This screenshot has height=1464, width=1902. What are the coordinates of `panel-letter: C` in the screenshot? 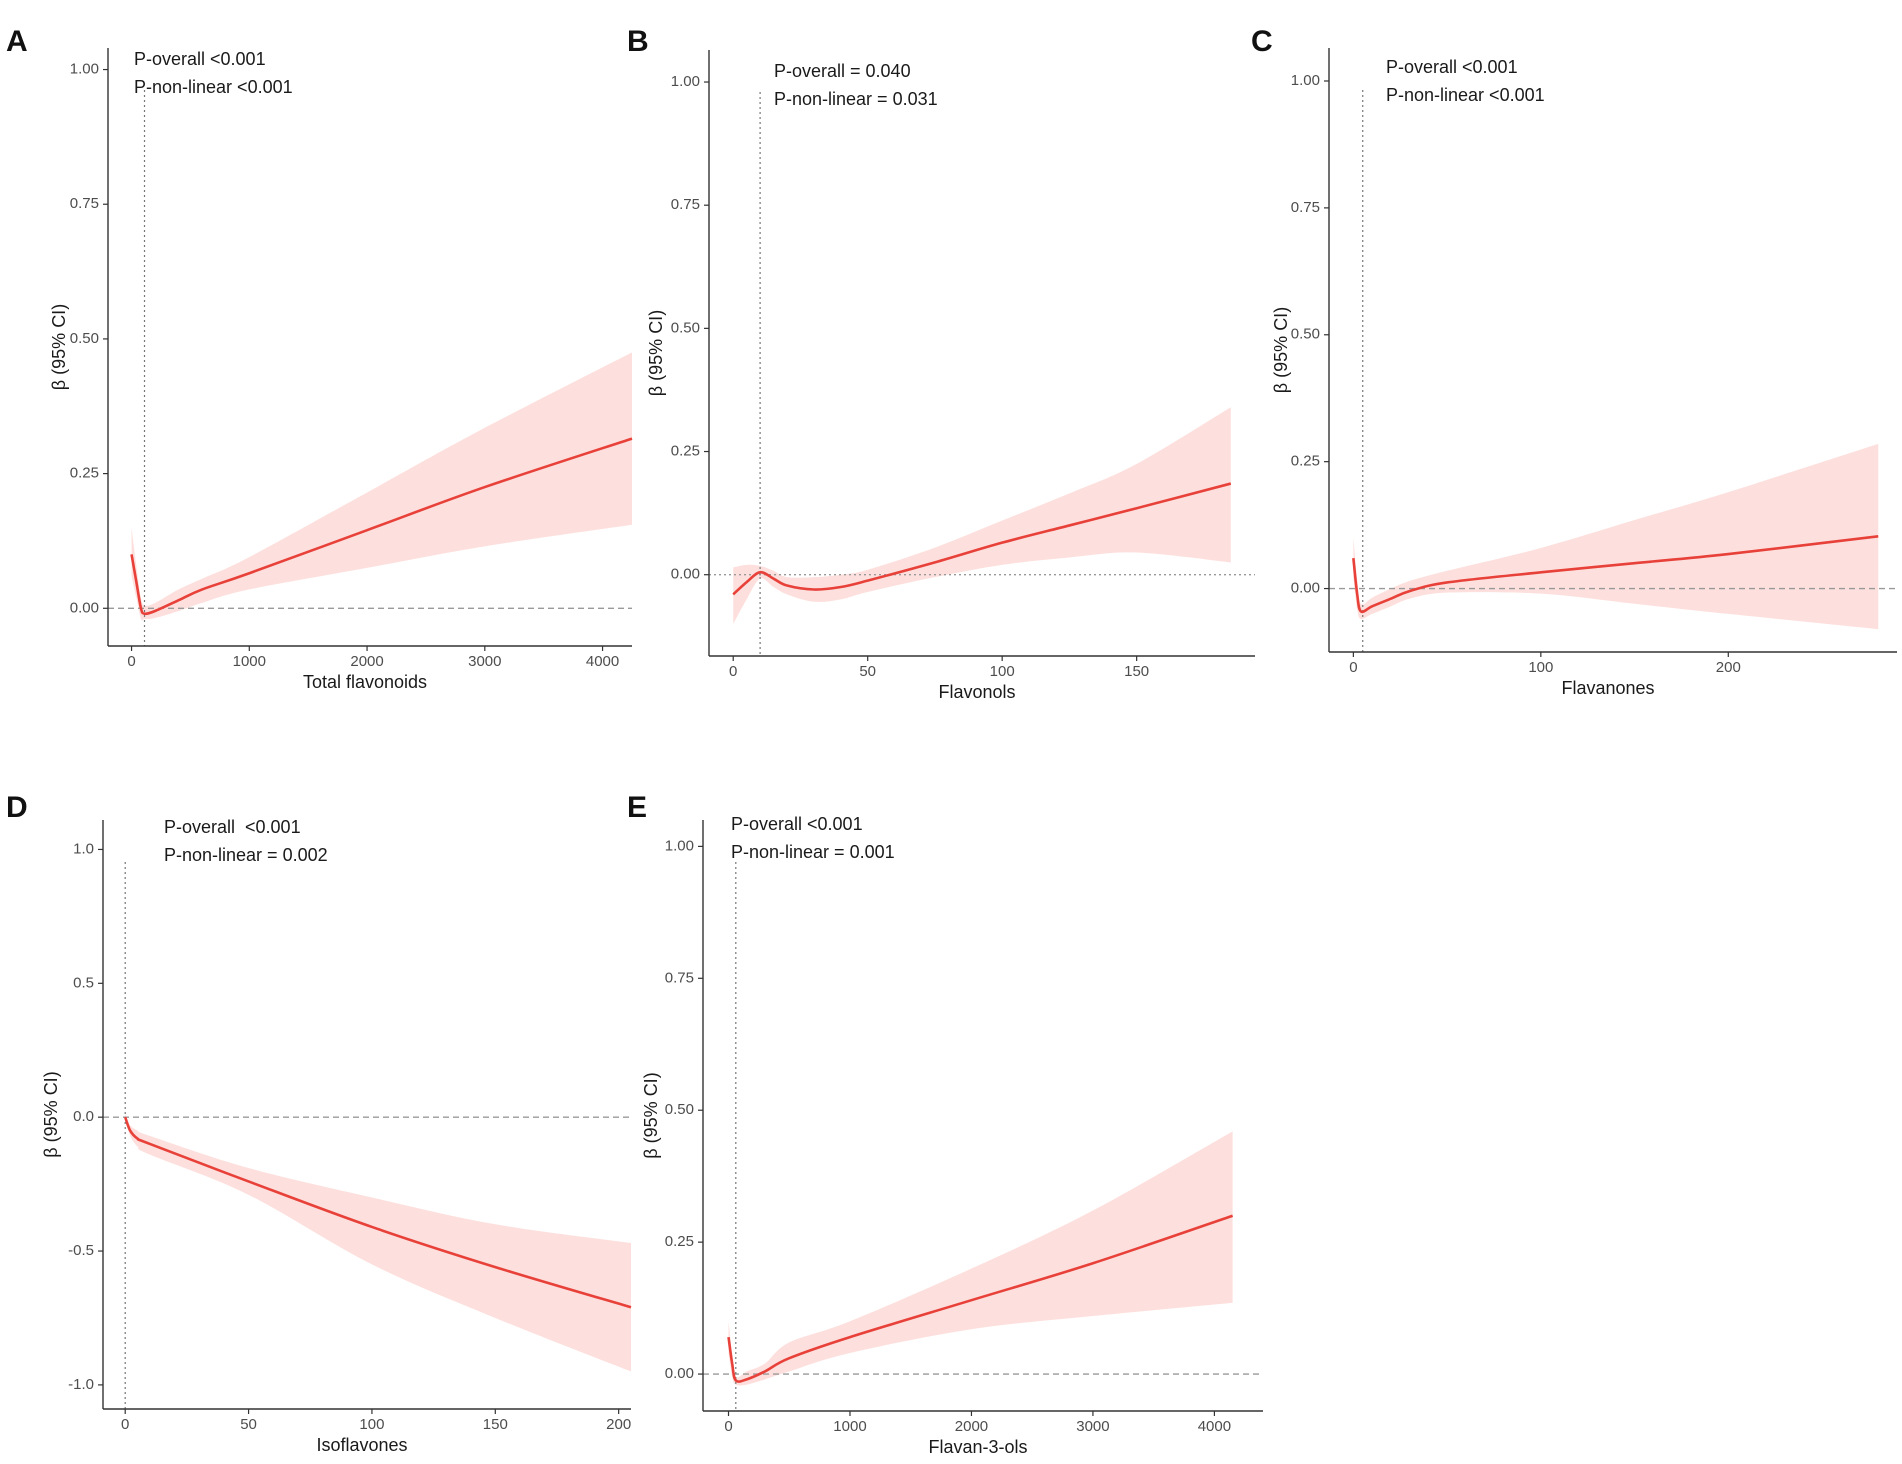 It's located at (1262, 41).